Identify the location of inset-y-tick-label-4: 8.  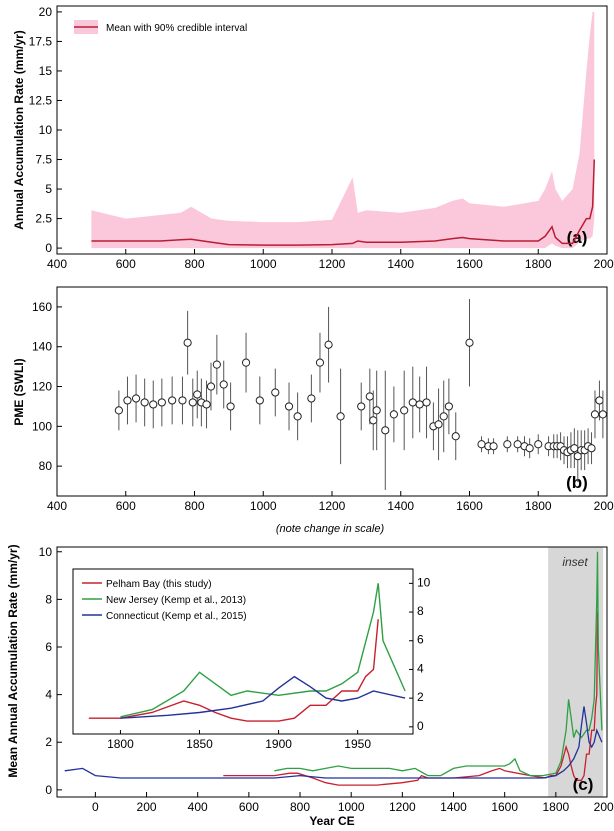
(420, 611).